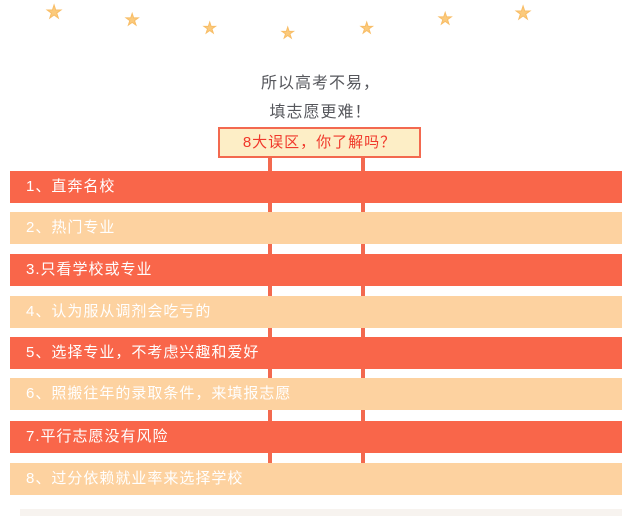  I want to click on misconception-item-5: 5、选择专业，不考虑兴趣和爱好, so click(316, 353).